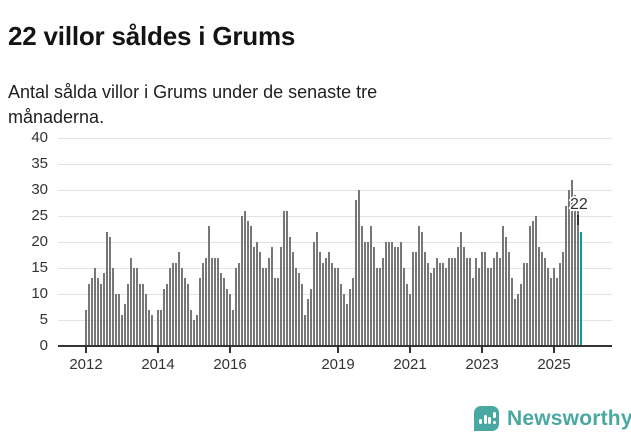 The image size is (631, 439). Describe the element at coordinates (86, 364) in the screenshot. I see `x-axis-label: 2012` at that location.